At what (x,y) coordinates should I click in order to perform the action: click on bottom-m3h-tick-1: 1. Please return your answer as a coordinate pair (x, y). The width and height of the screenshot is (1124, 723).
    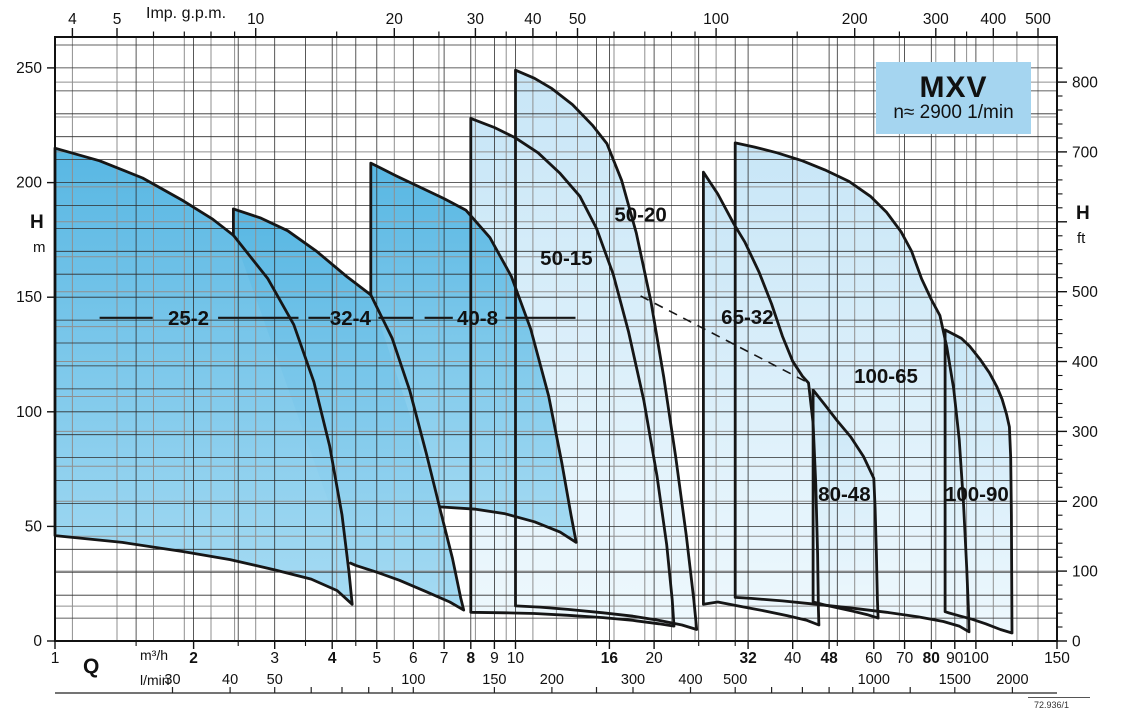
    Looking at the image, I should click on (55, 658).